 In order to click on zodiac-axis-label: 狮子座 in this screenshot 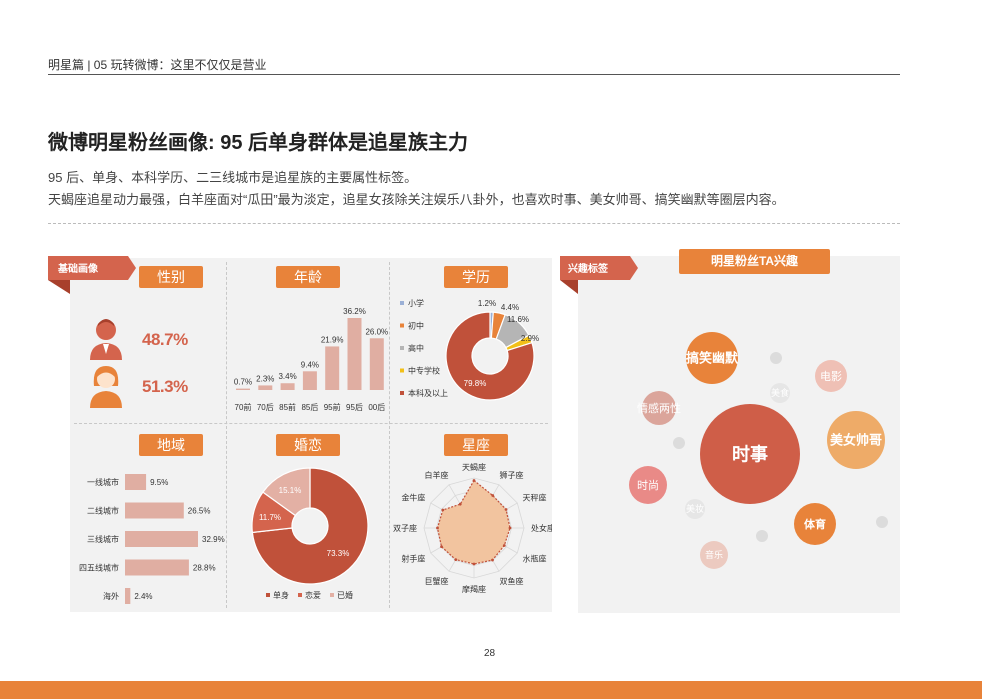, I will do `click(512, 475)`.